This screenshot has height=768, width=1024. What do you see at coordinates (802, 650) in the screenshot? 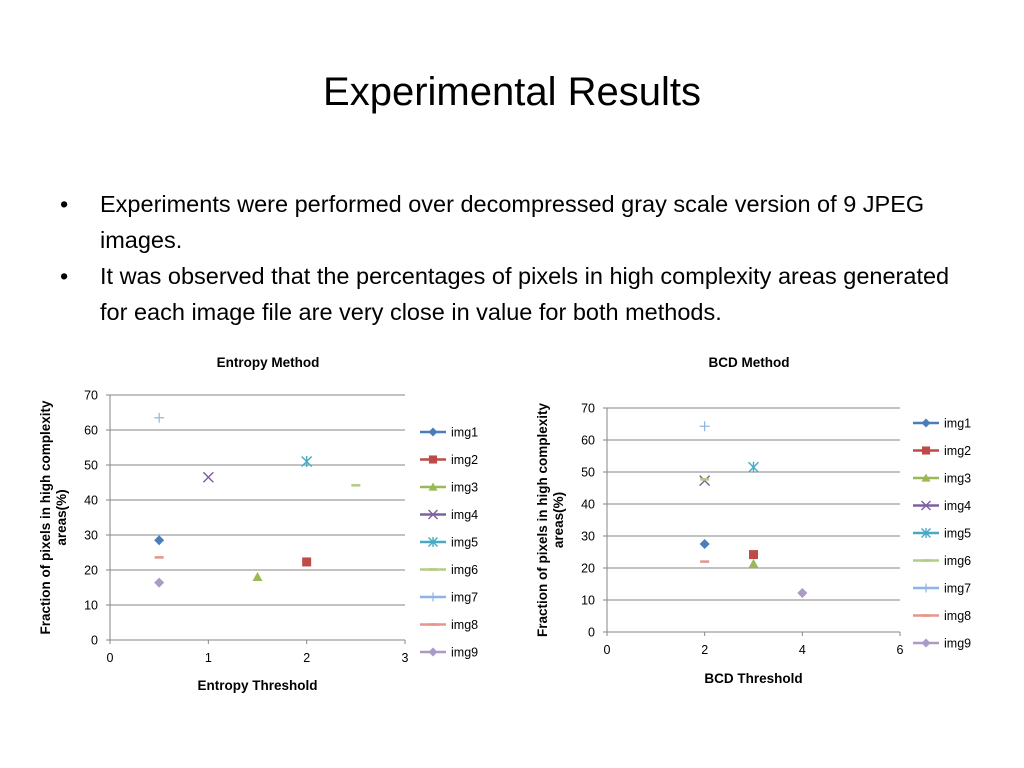
I see `x-tick-label: 4` at bounding box center [802, 650].